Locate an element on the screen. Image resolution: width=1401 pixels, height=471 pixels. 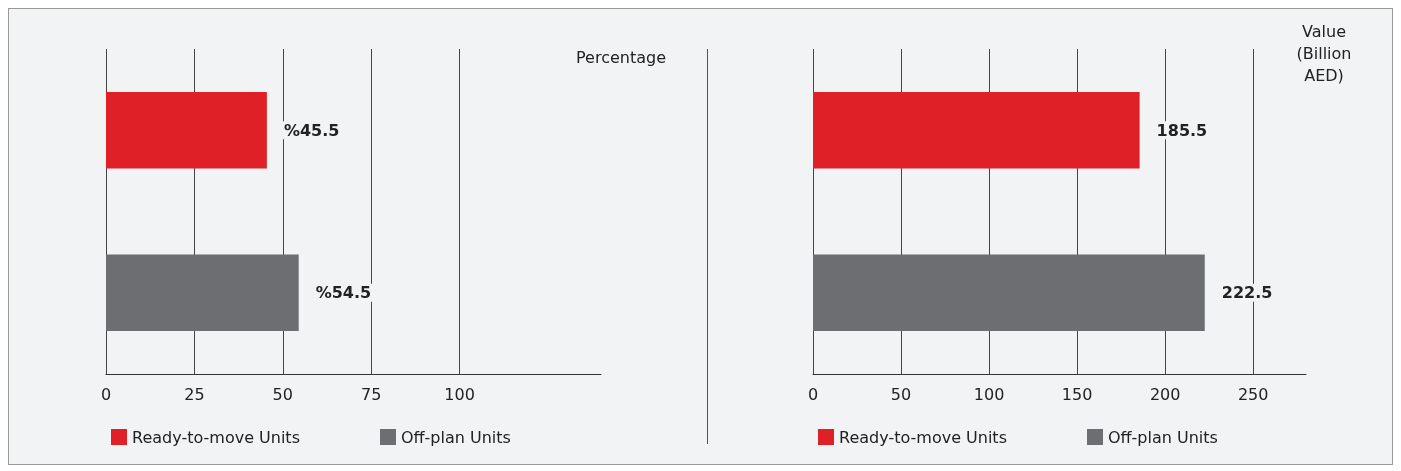
x-tick-label: 25 is located at coordinates (194, 394).